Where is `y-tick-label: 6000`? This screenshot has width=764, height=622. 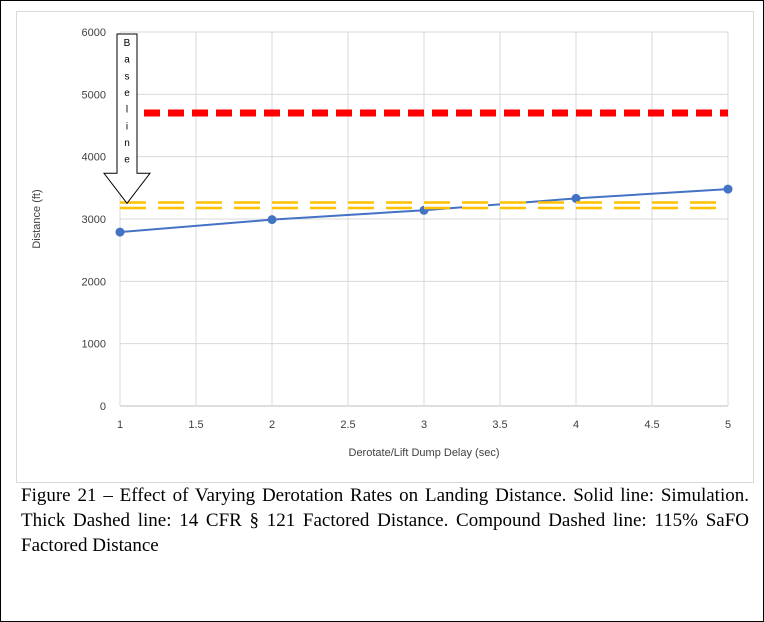 y-tick-label: 6000 is located at coordinates (94, 33).